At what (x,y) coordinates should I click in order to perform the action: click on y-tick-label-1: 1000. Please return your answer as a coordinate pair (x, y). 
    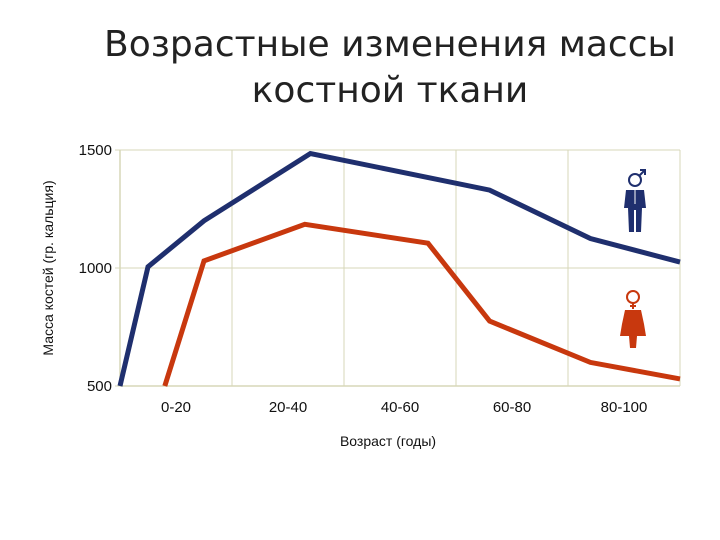
    Looking at the image, I should click on (95, 268).